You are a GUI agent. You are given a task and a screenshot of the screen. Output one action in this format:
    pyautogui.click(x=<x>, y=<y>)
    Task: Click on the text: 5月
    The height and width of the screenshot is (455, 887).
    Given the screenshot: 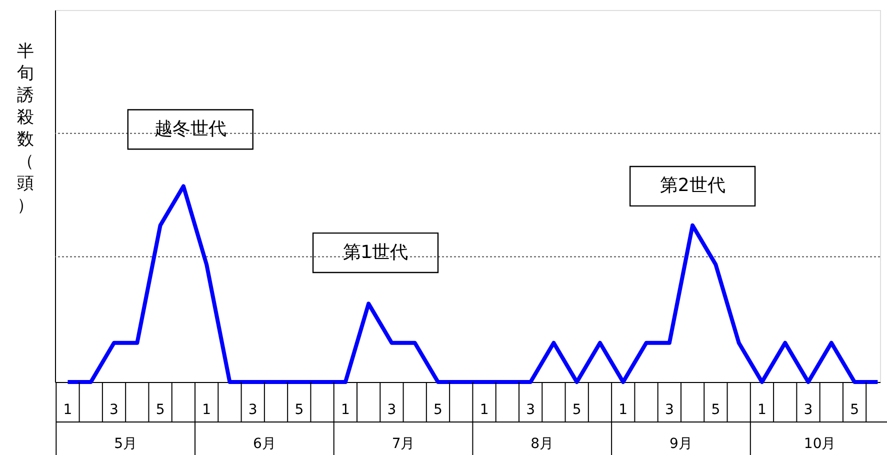 What is the action you would take?
    pyautogui.click(x=126, y=444)
    